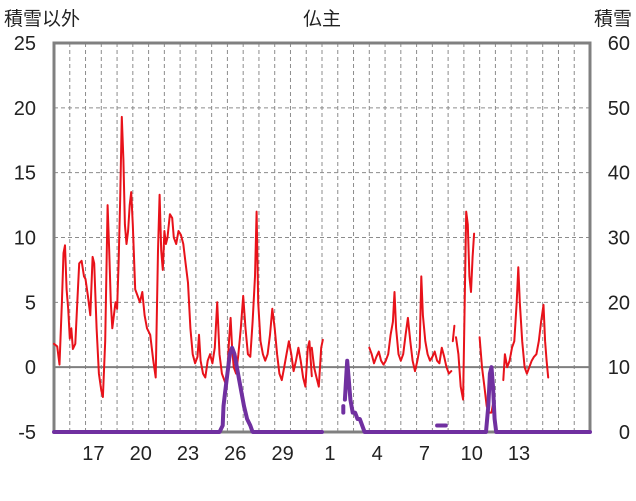 The image size is (636, 501). What do you see at coordinates (25, 109) in the screenshot?
I see `left-tick-label: 20` at bounding box center [25, 109].